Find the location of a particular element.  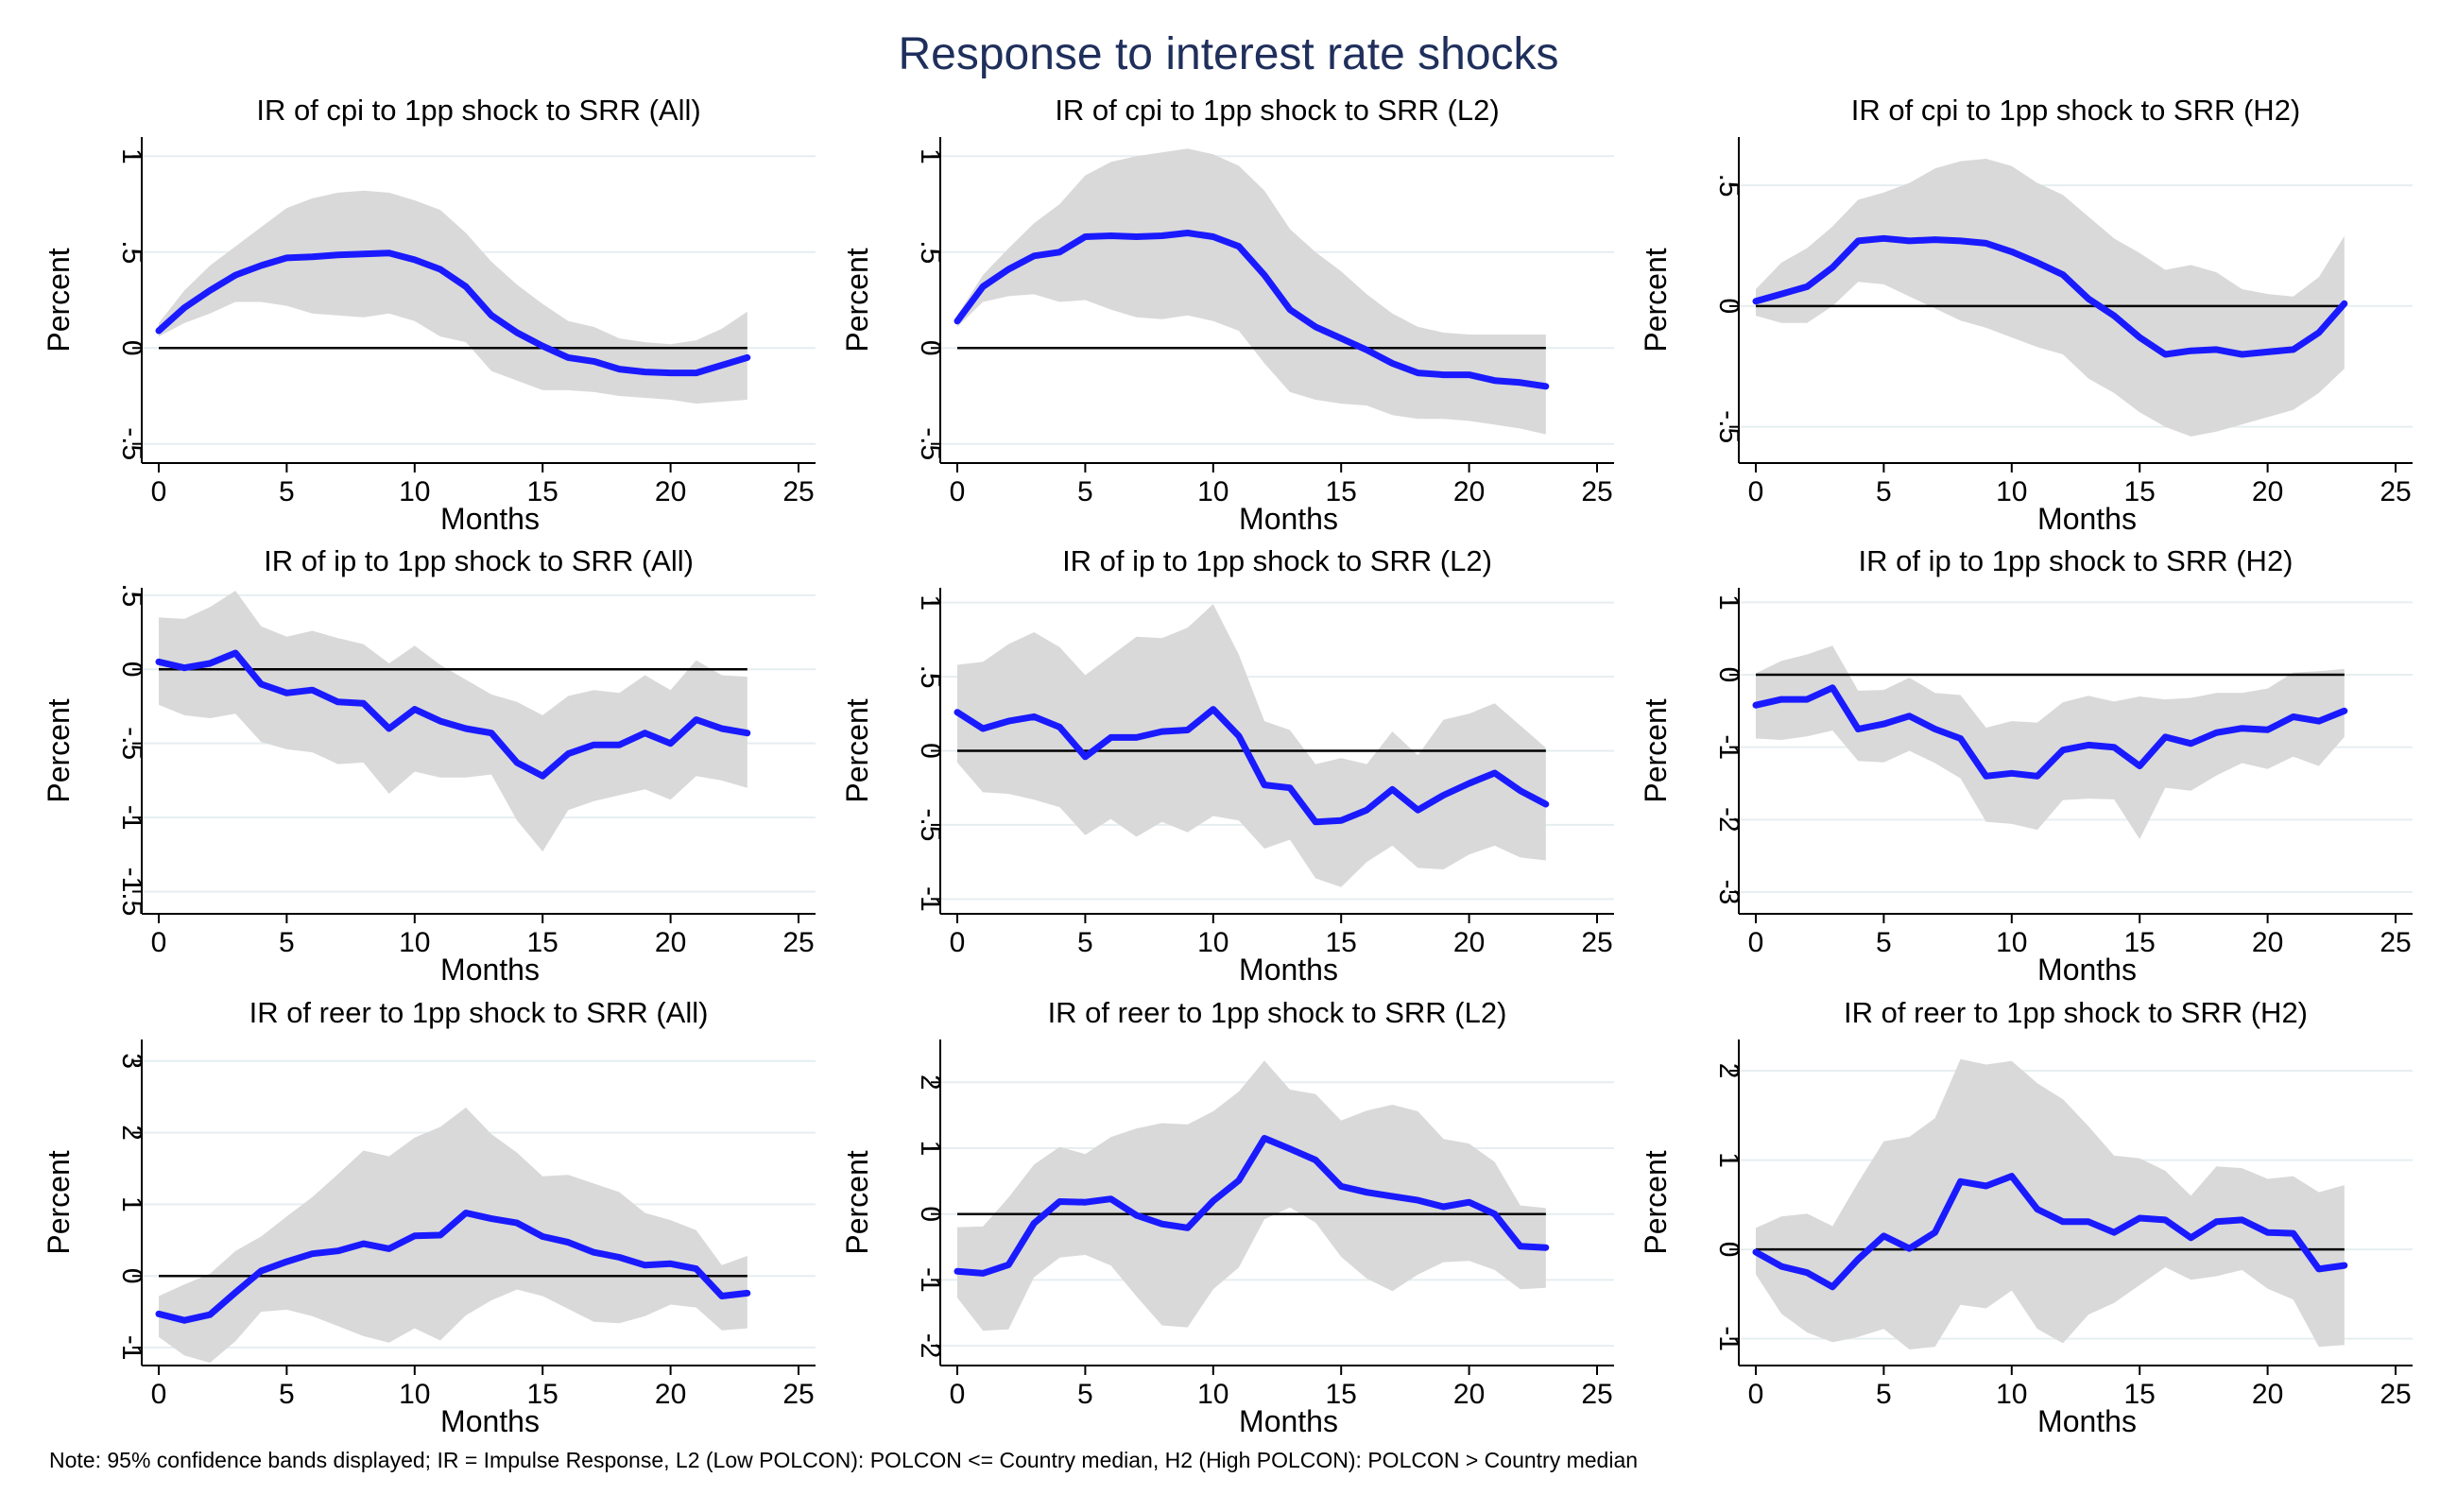

chart-title: IR of ip to 1pp shock to SRR (L2) is located at coordinates (1277, 560).